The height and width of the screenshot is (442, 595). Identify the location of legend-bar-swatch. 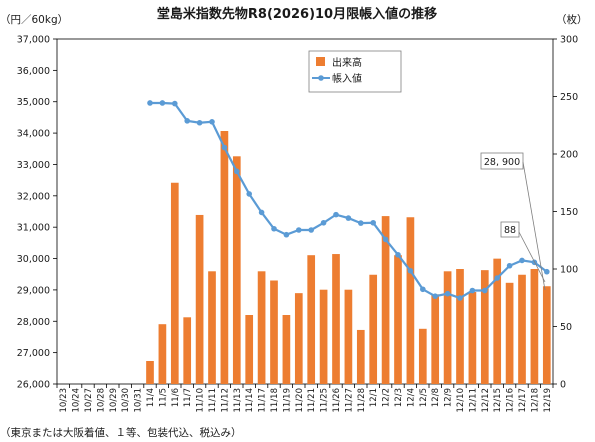
(320, 61).